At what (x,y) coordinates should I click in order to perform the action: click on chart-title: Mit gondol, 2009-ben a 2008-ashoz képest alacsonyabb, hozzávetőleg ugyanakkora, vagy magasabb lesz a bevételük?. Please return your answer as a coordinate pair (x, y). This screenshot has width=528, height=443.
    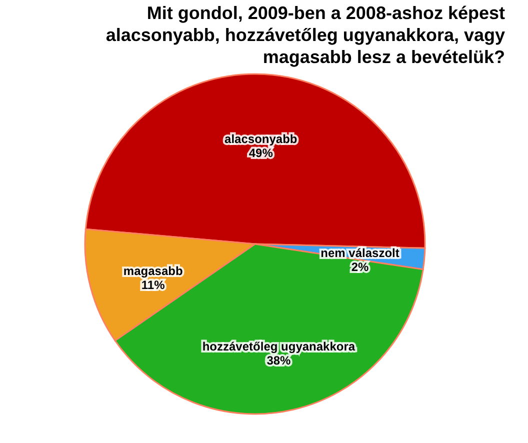
    Looking at the image, I should click on (305, 35).